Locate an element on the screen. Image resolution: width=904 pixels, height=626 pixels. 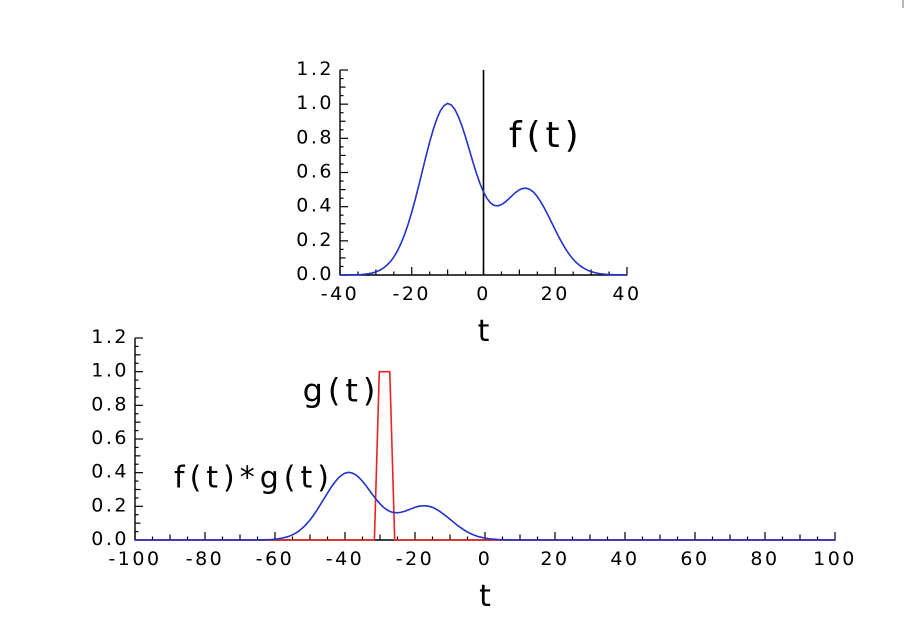
f-curve is located at coordinates (483, 189).